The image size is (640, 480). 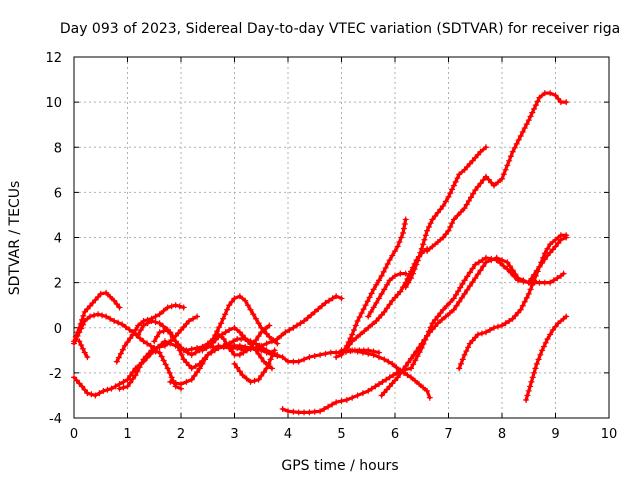 What do you see at coordinates (58, 239) in the screenshot?
I see `y-tick-label: 4` at bounding box center [58, 239].